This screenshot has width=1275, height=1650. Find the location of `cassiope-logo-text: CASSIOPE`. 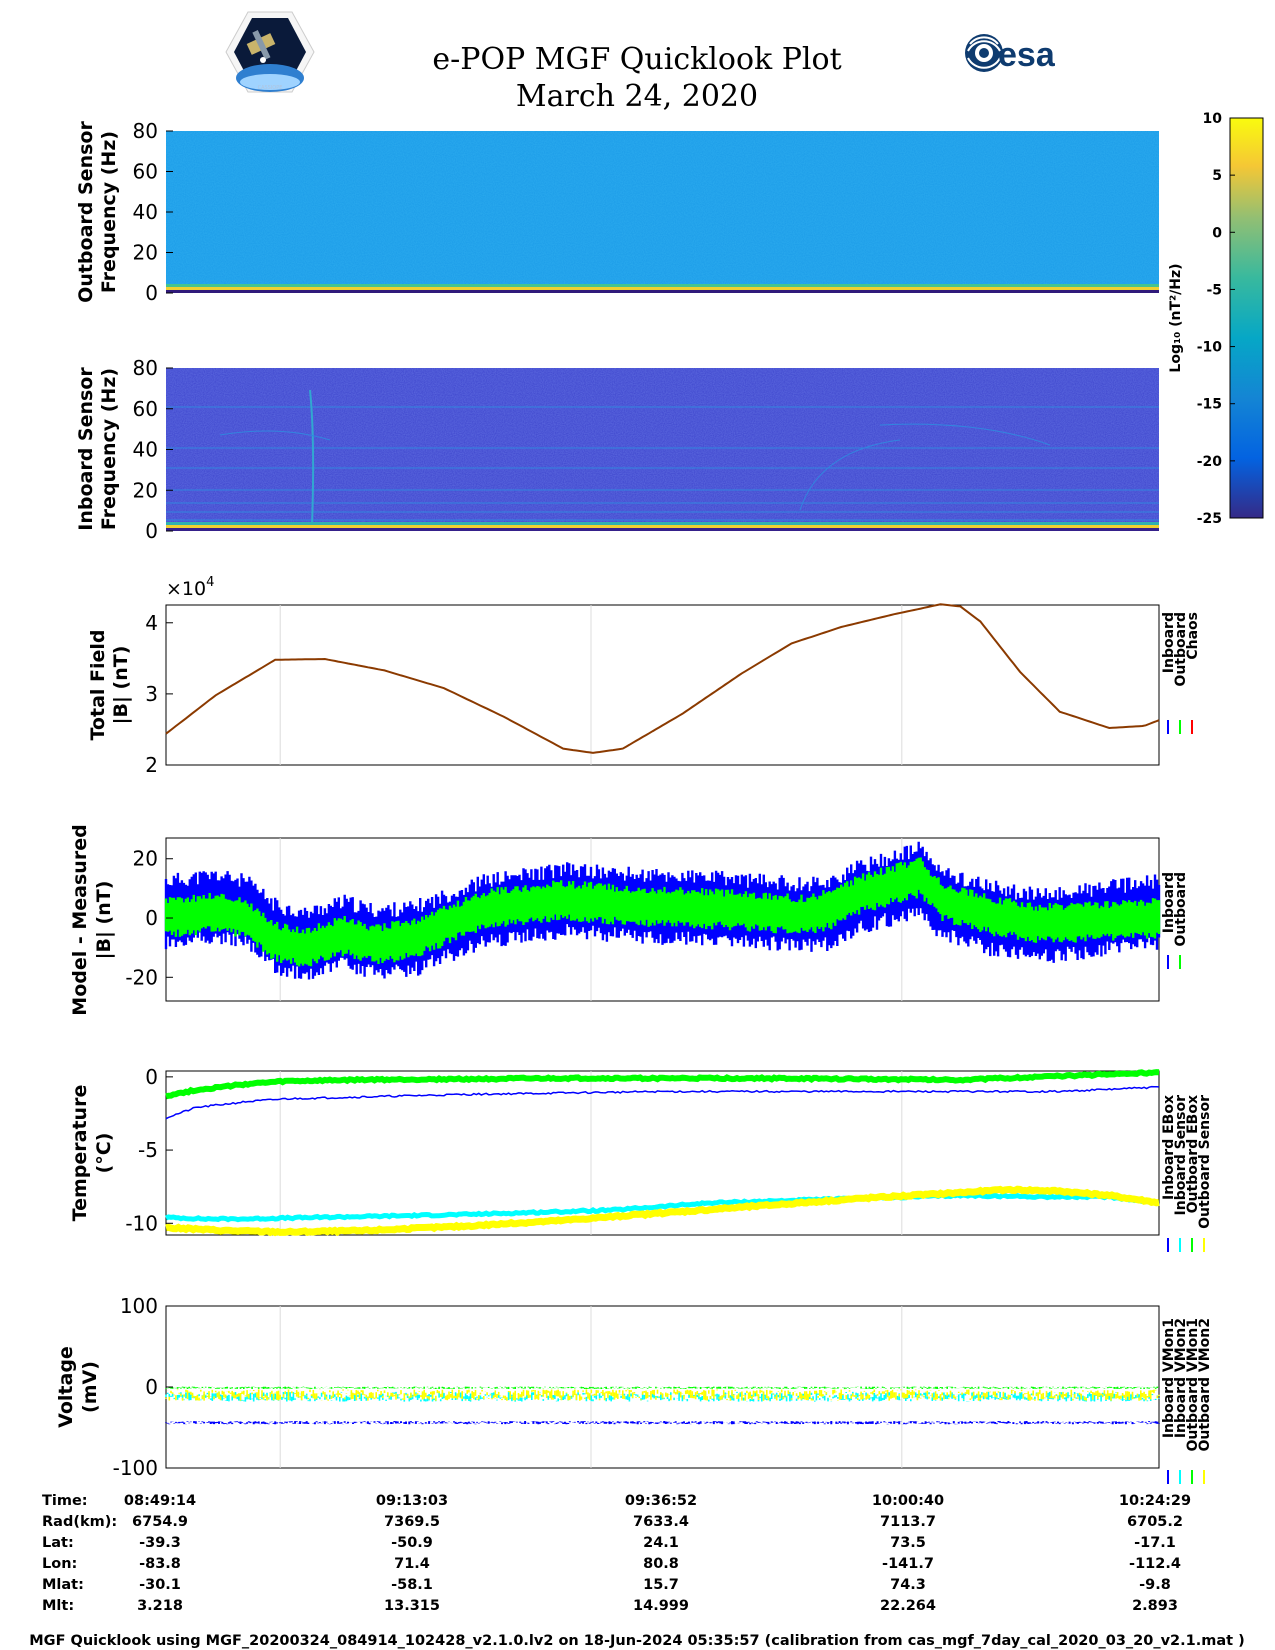

cassiope-logo-text: CASSIOPE is located at coordinates (270, 88).